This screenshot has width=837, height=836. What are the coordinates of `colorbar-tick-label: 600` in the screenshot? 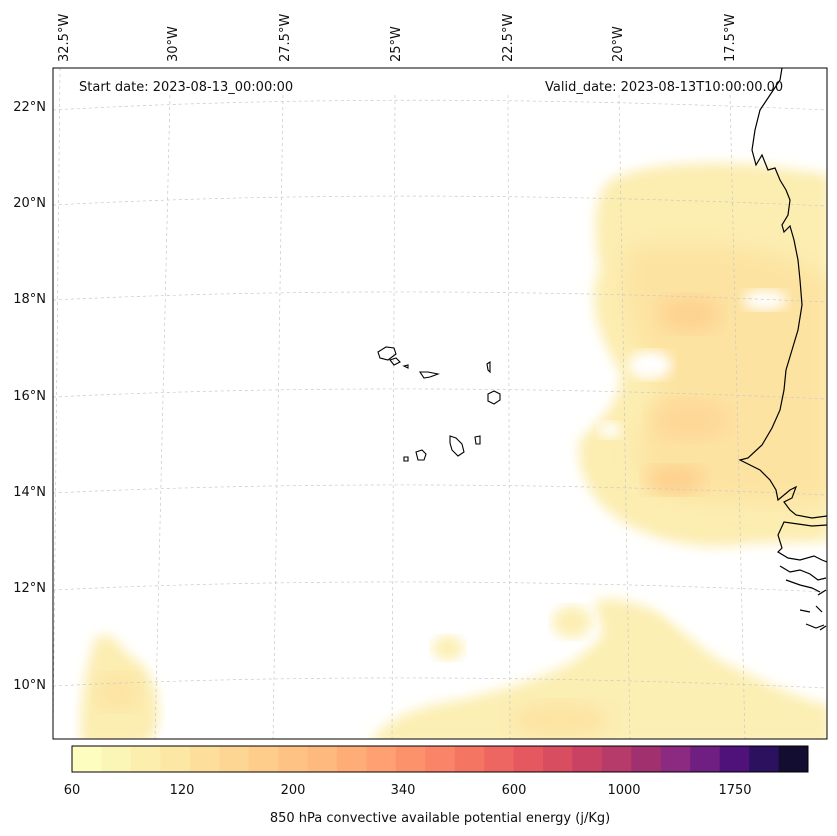 It's located at (514, 790).